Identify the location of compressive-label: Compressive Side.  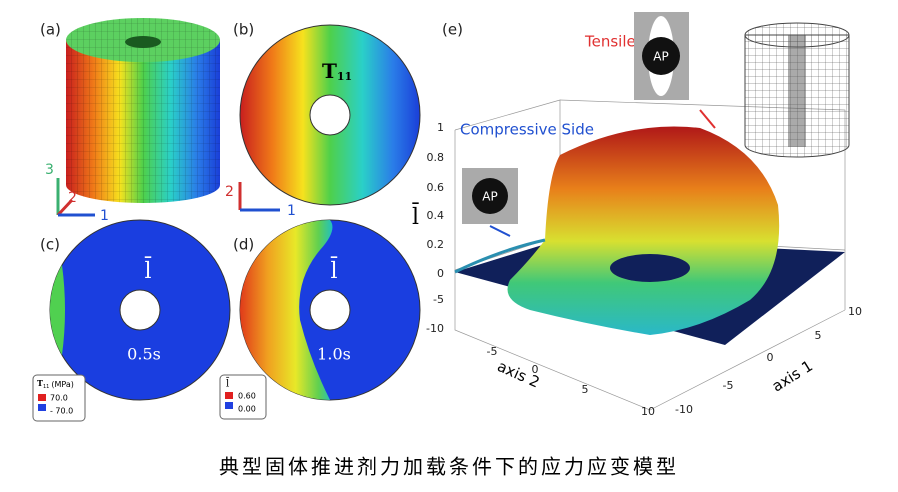
(527, 130).